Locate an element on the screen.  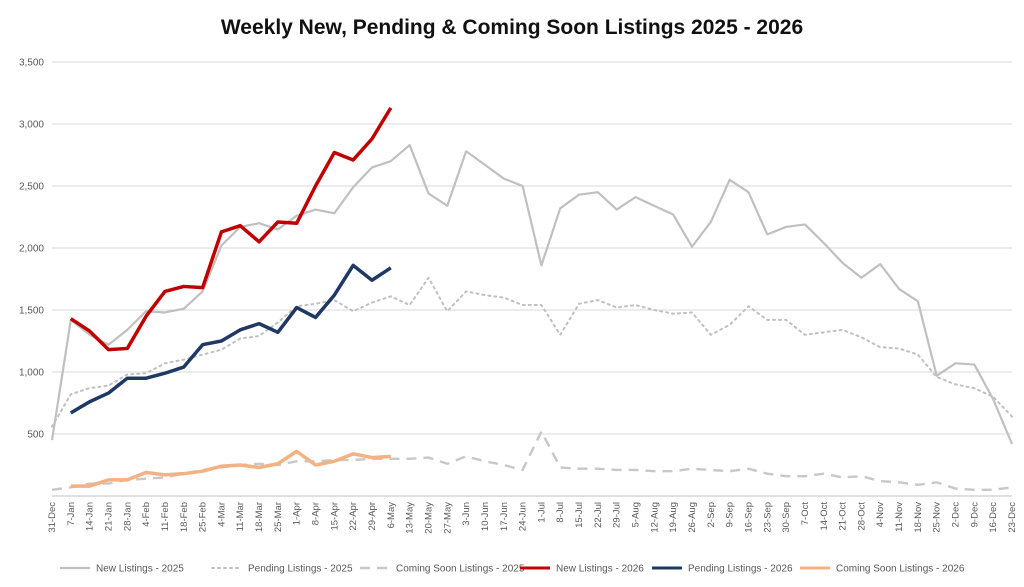
x-tick-label: 29-Apr is located at coordinates (372, 516).